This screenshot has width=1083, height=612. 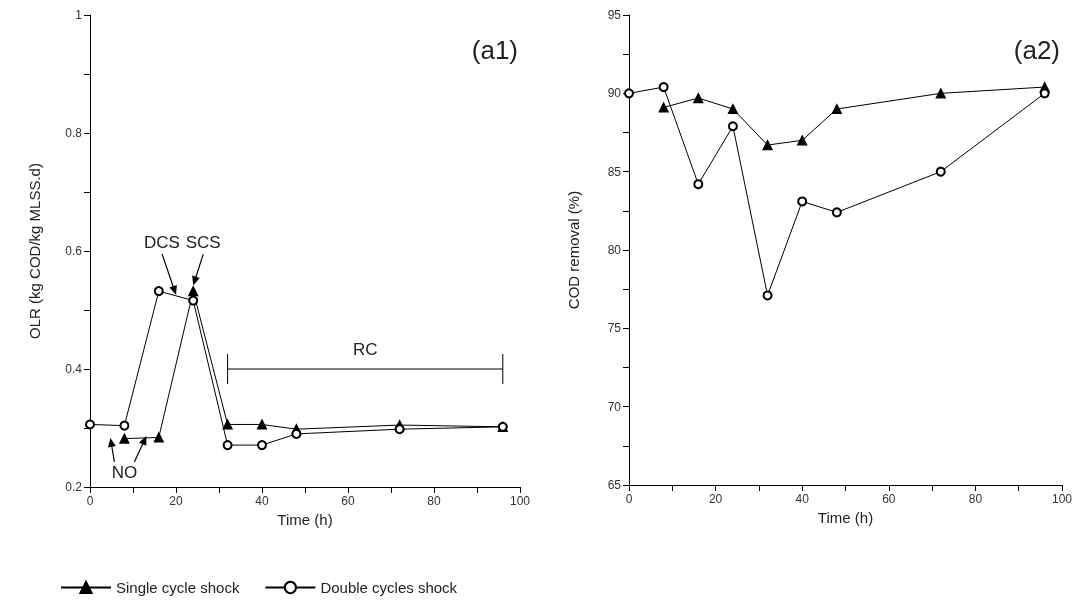 What do you see at coordinates (124, 472) in the screenshot?
I see `annotation: NO` at bounding box center [124, 472].